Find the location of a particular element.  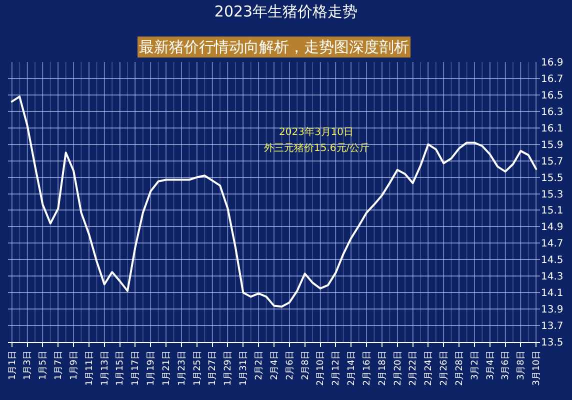

y-tick-label: 15.7 is located at coordinates (552, 162).